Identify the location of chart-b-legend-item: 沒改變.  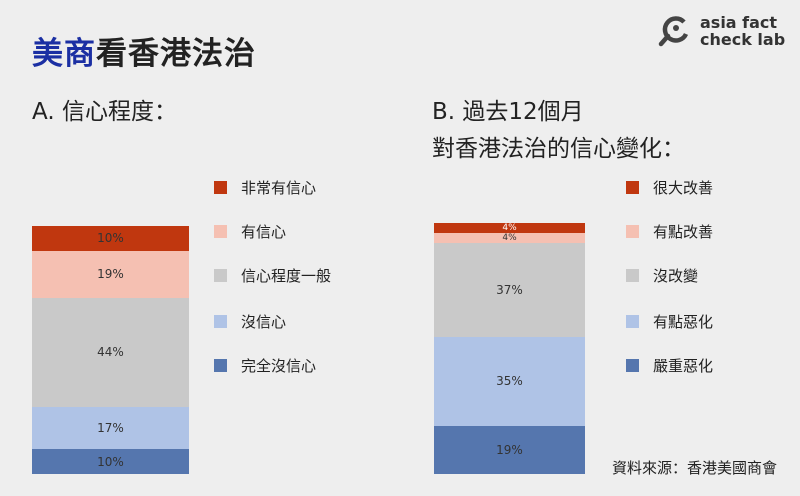
(662, 275).